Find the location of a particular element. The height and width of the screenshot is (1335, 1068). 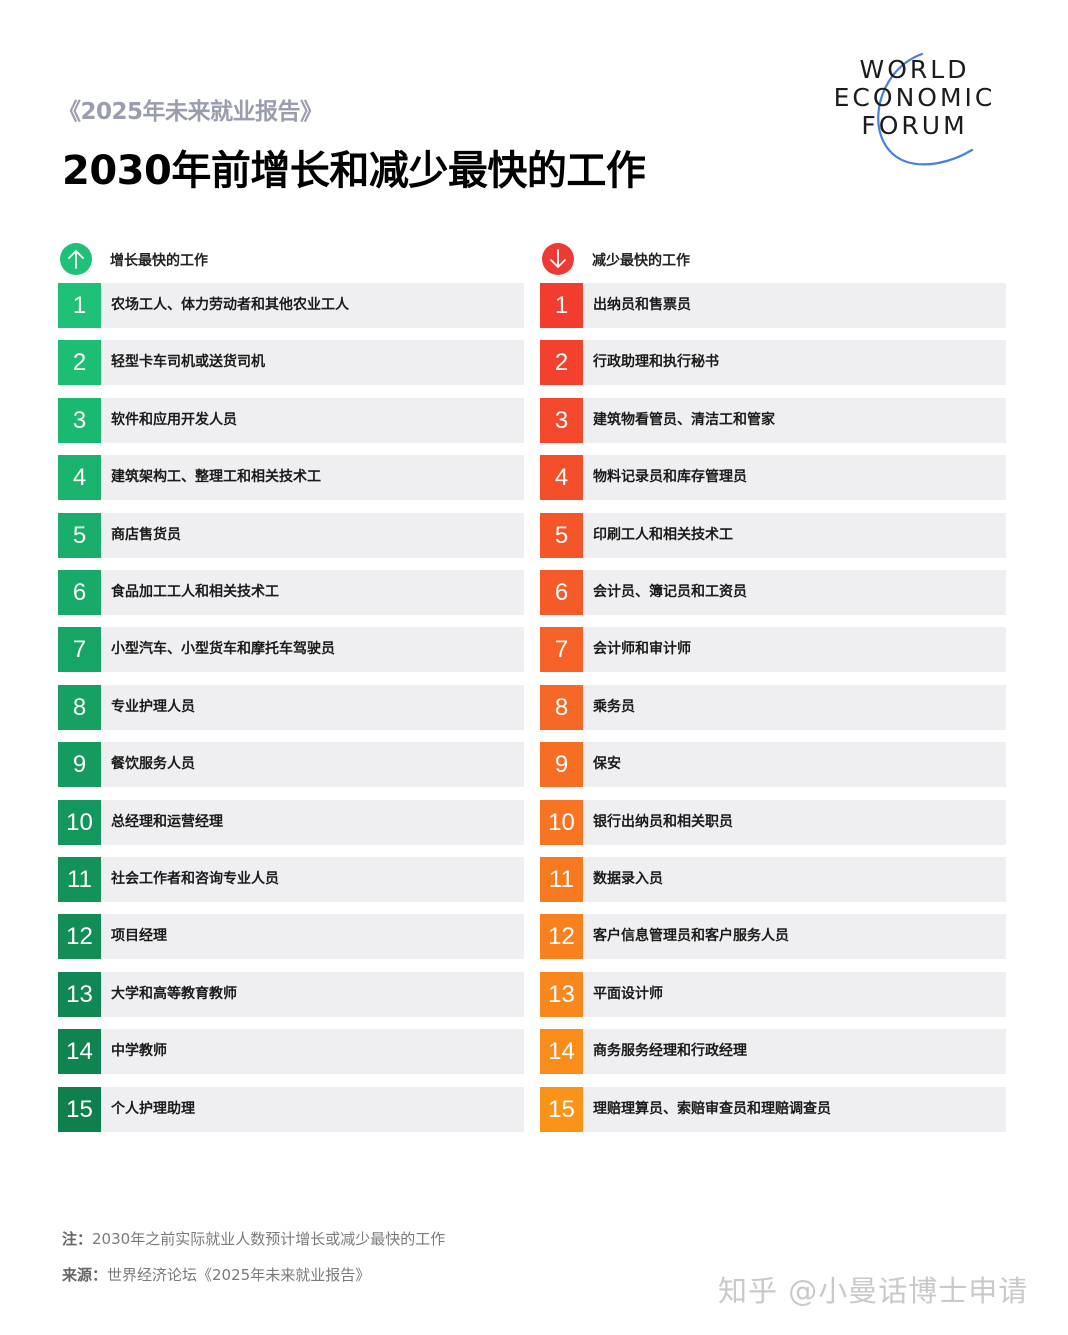

growing-jobs-header: 增长最快的工作 is located at coordinates (291, 260).